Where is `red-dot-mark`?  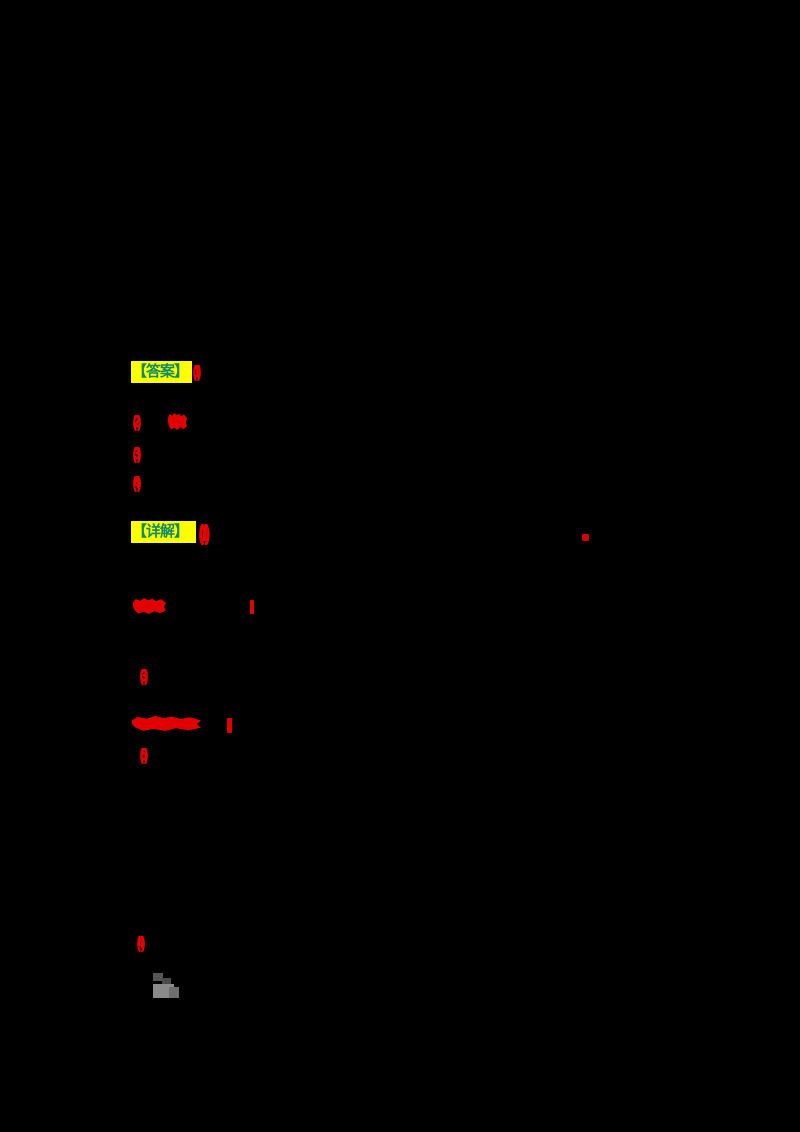 red-dot-mark is located at coordinates (585, 537).